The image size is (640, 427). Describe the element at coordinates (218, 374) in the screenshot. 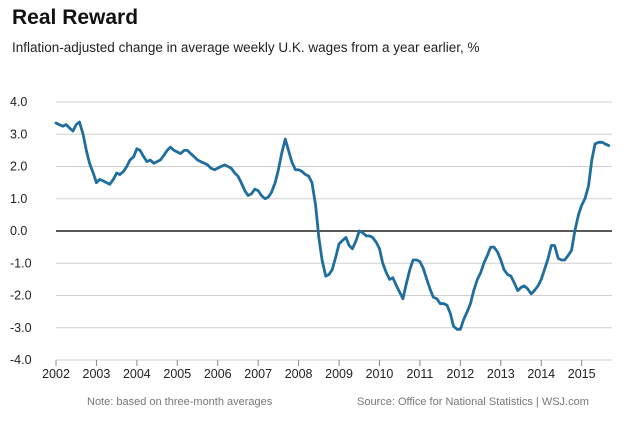

I see `x-tick-label: 2006` at that location.